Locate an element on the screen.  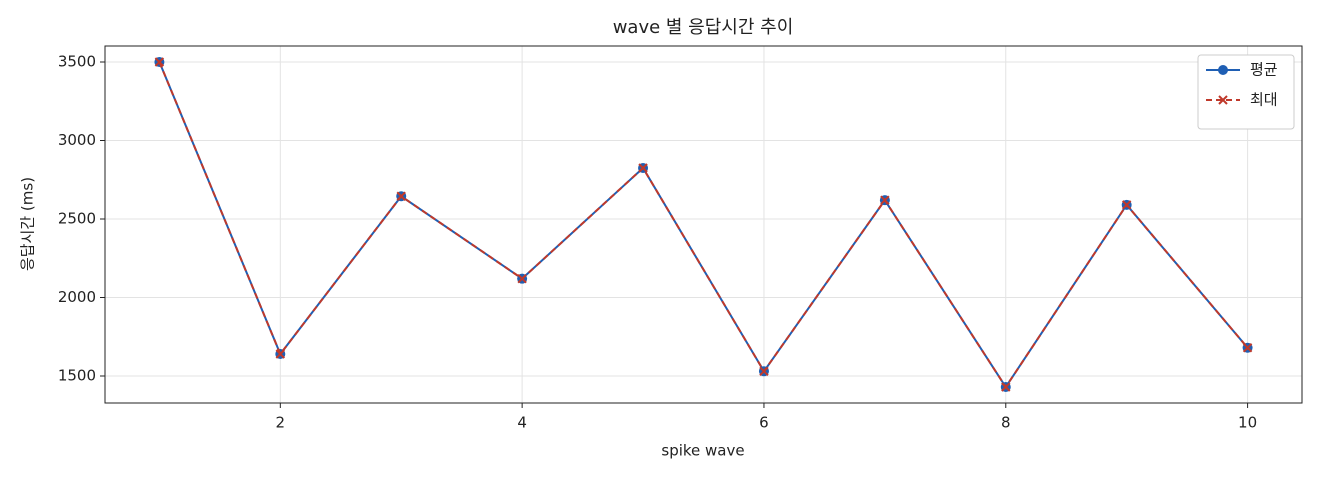
y-tick-label: 3000 is located at coordinates (77, 140).